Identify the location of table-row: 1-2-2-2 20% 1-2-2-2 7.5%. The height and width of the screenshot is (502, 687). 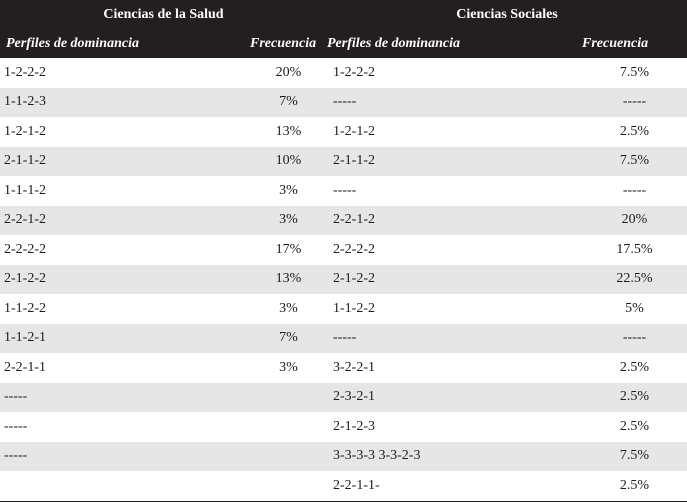
(343, 73).